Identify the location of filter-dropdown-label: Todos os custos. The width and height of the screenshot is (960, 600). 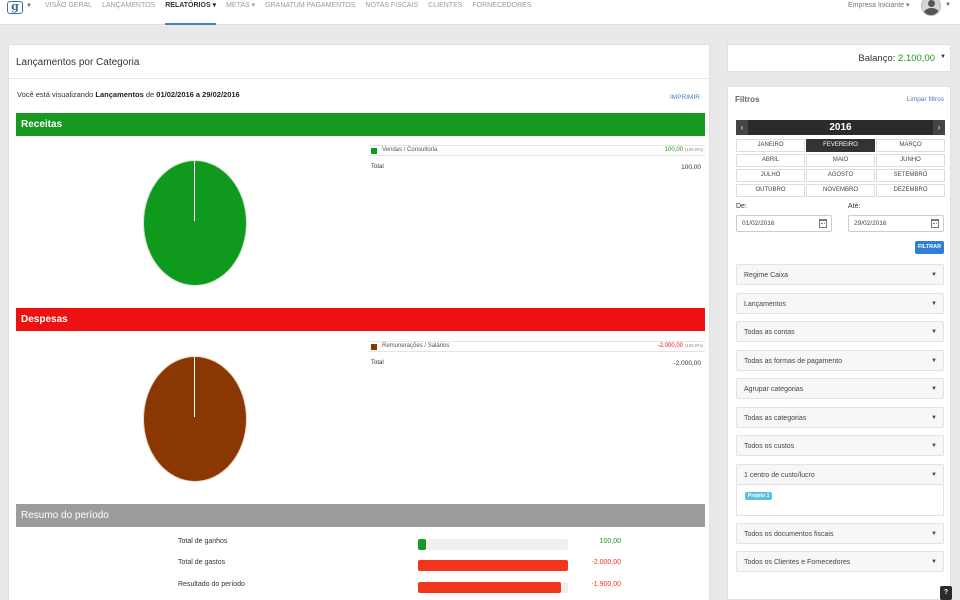
(769, 446).